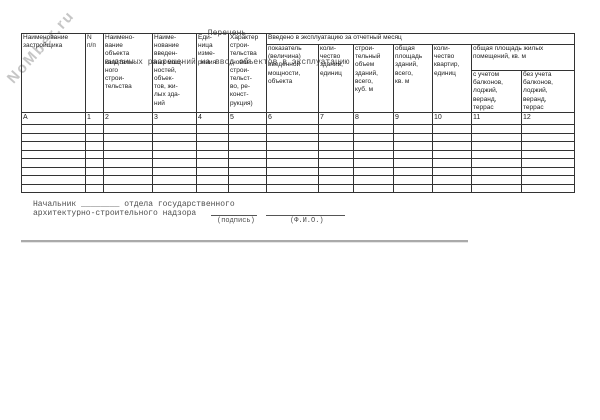 Image resolution: width=600 pixels, height=420 pixels. I want to click on col-number-cell: 3, so click(174, 119).